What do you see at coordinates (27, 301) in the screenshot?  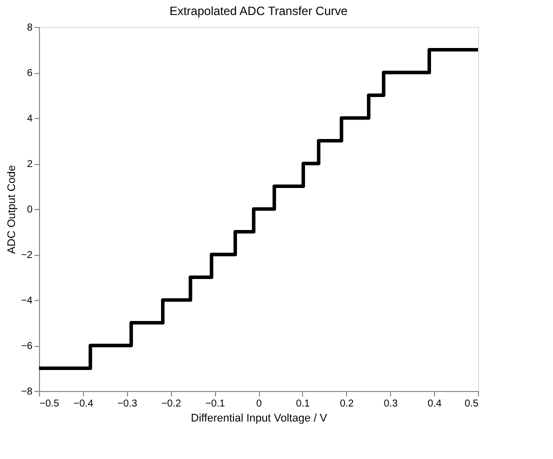 I see `y-tick-label: −4` at bounding box center [27, 301].